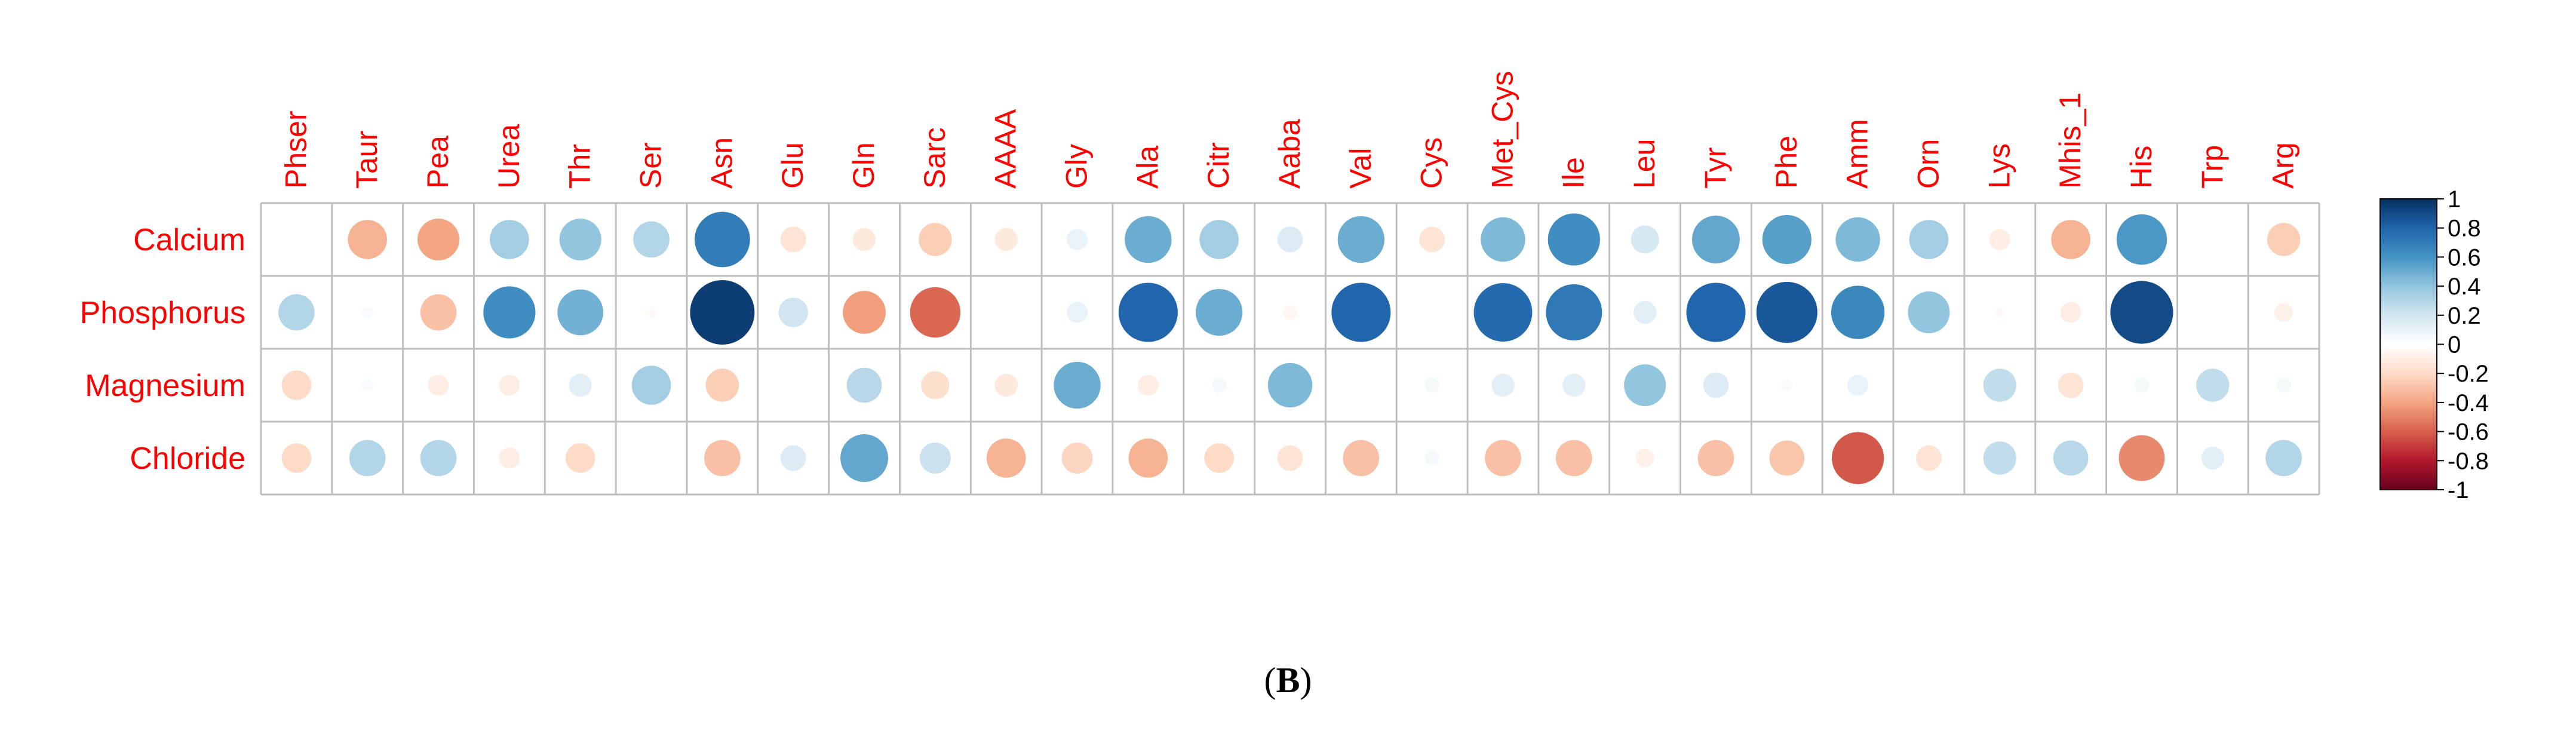  What do you see at coordinates (1288, 680) in the screenshot?
I see `panel-label-letter: B` at bounding box center [1288, 680].